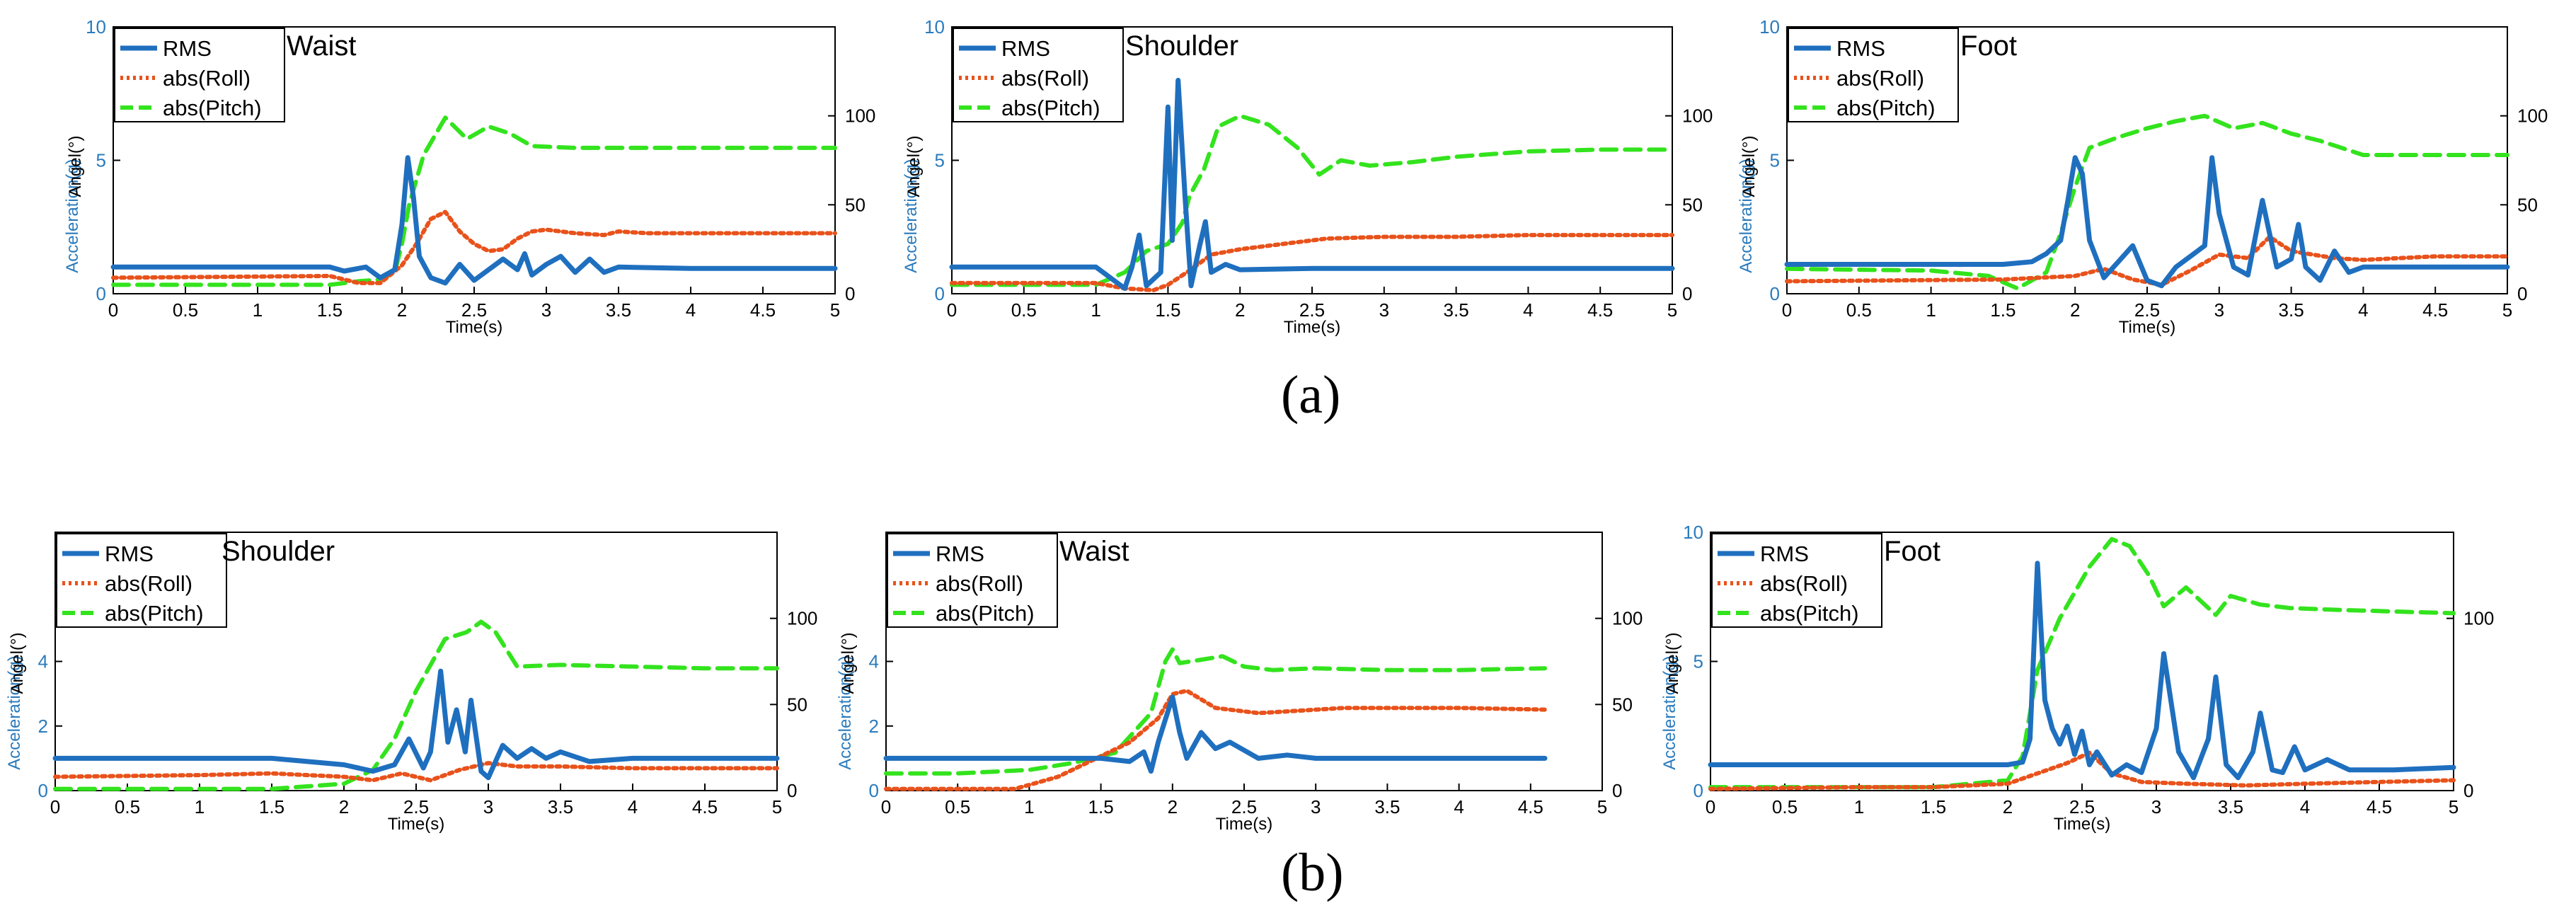 The height and width of the screenshot is (918, 2576). I want to click on chart-title: Shoulder, so click(1182, 46).